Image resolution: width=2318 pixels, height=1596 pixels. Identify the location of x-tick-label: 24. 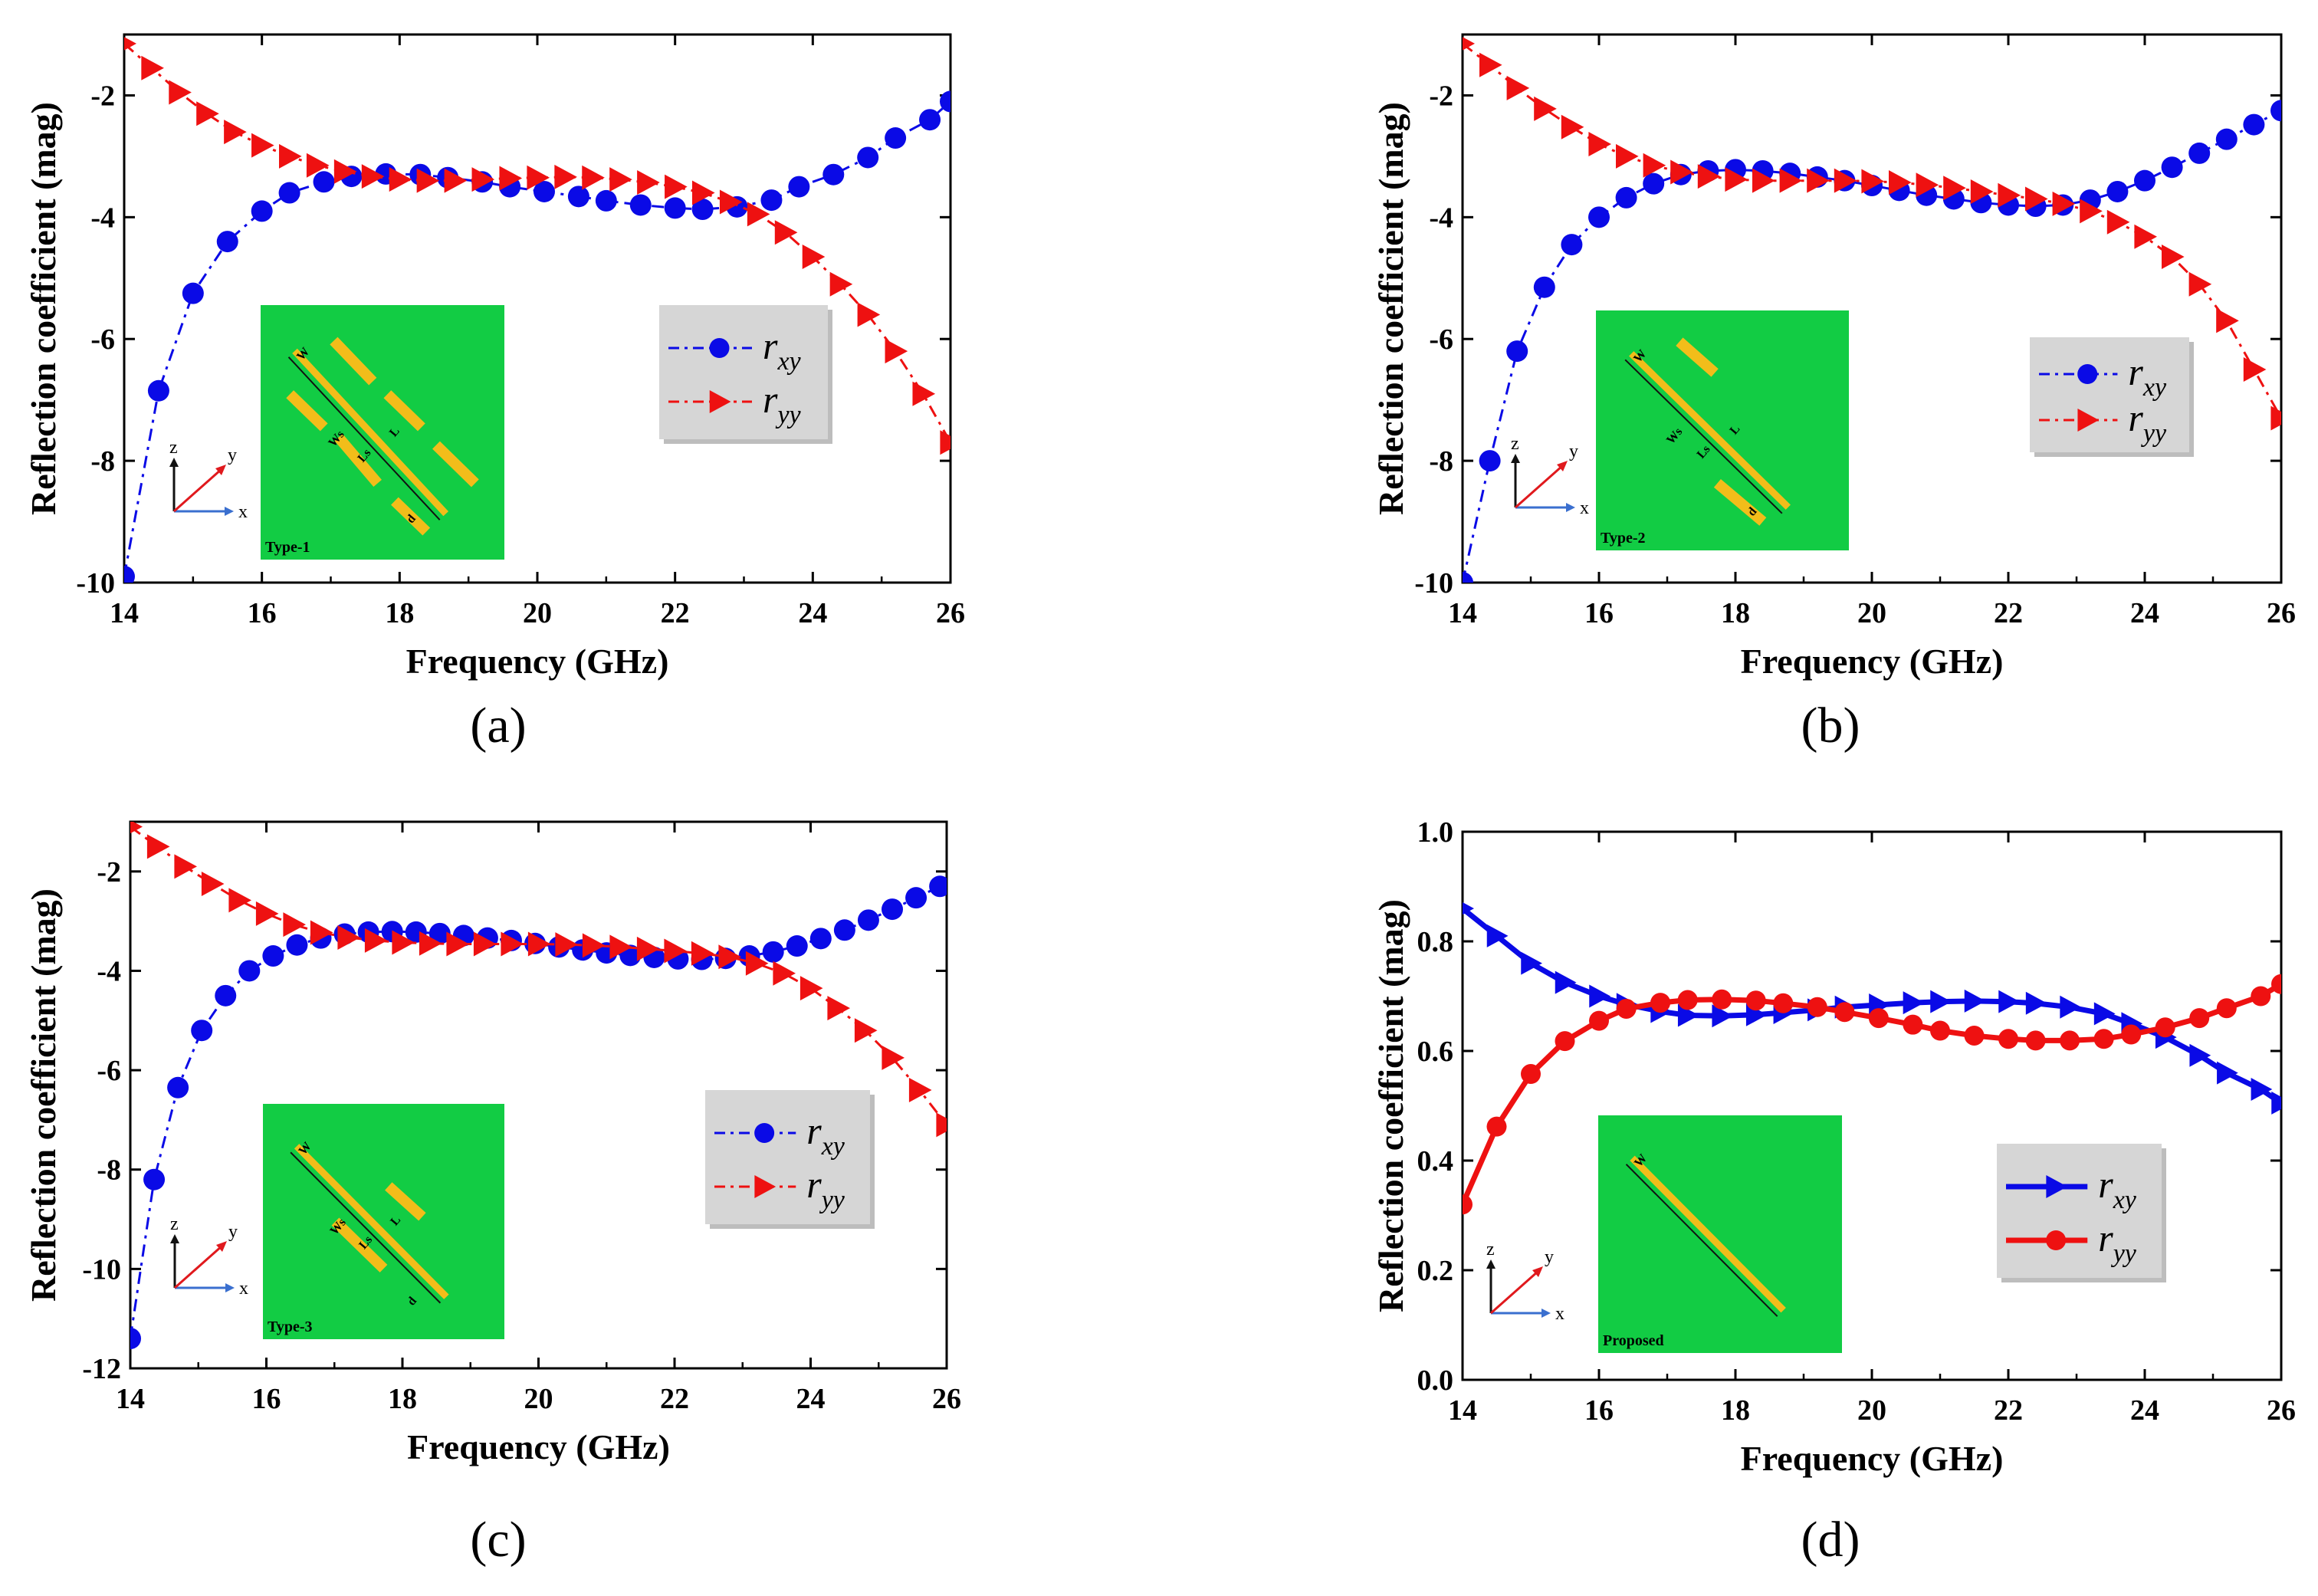
(2144, 1410).